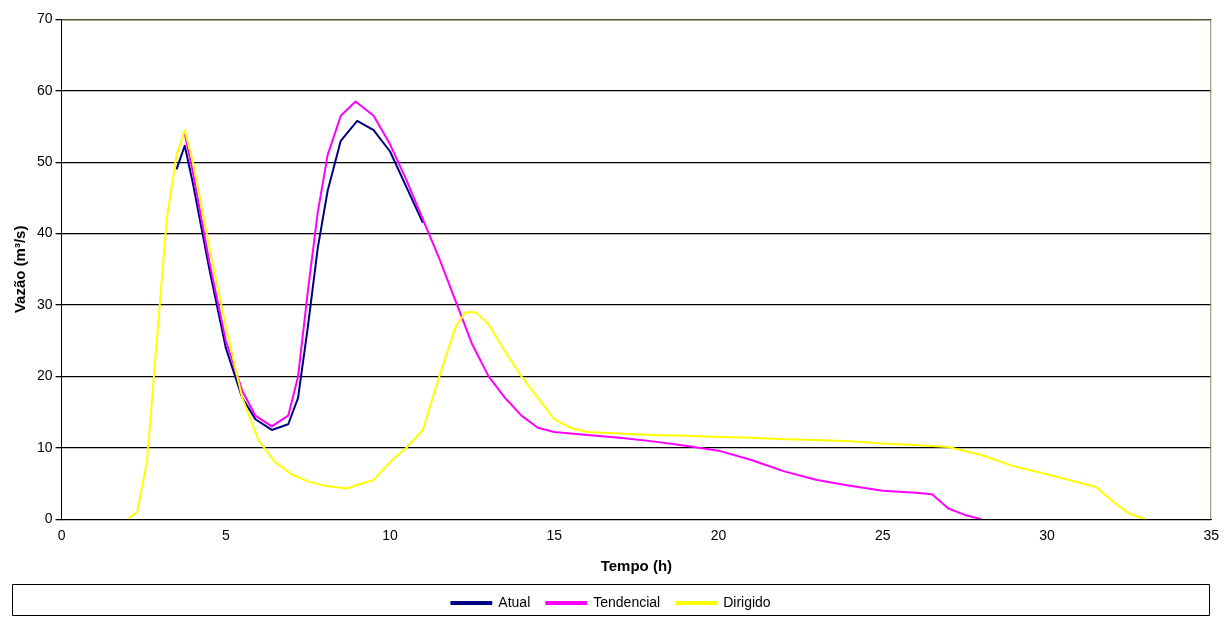 Image resolution: width=1230 pixels, height=632 pixels. Describe the element at coordinates (627, 601) in the screenshot. I see `legend-label: Tendencial` at that location.